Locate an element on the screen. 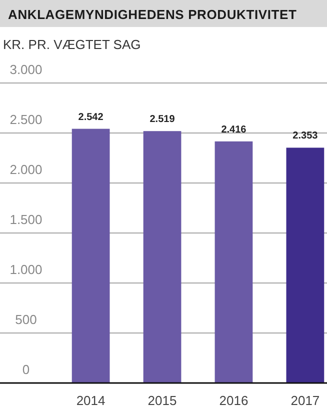 The image size is (327, 416). x-tick-label: 2014 is located at coordinates (91, 400).